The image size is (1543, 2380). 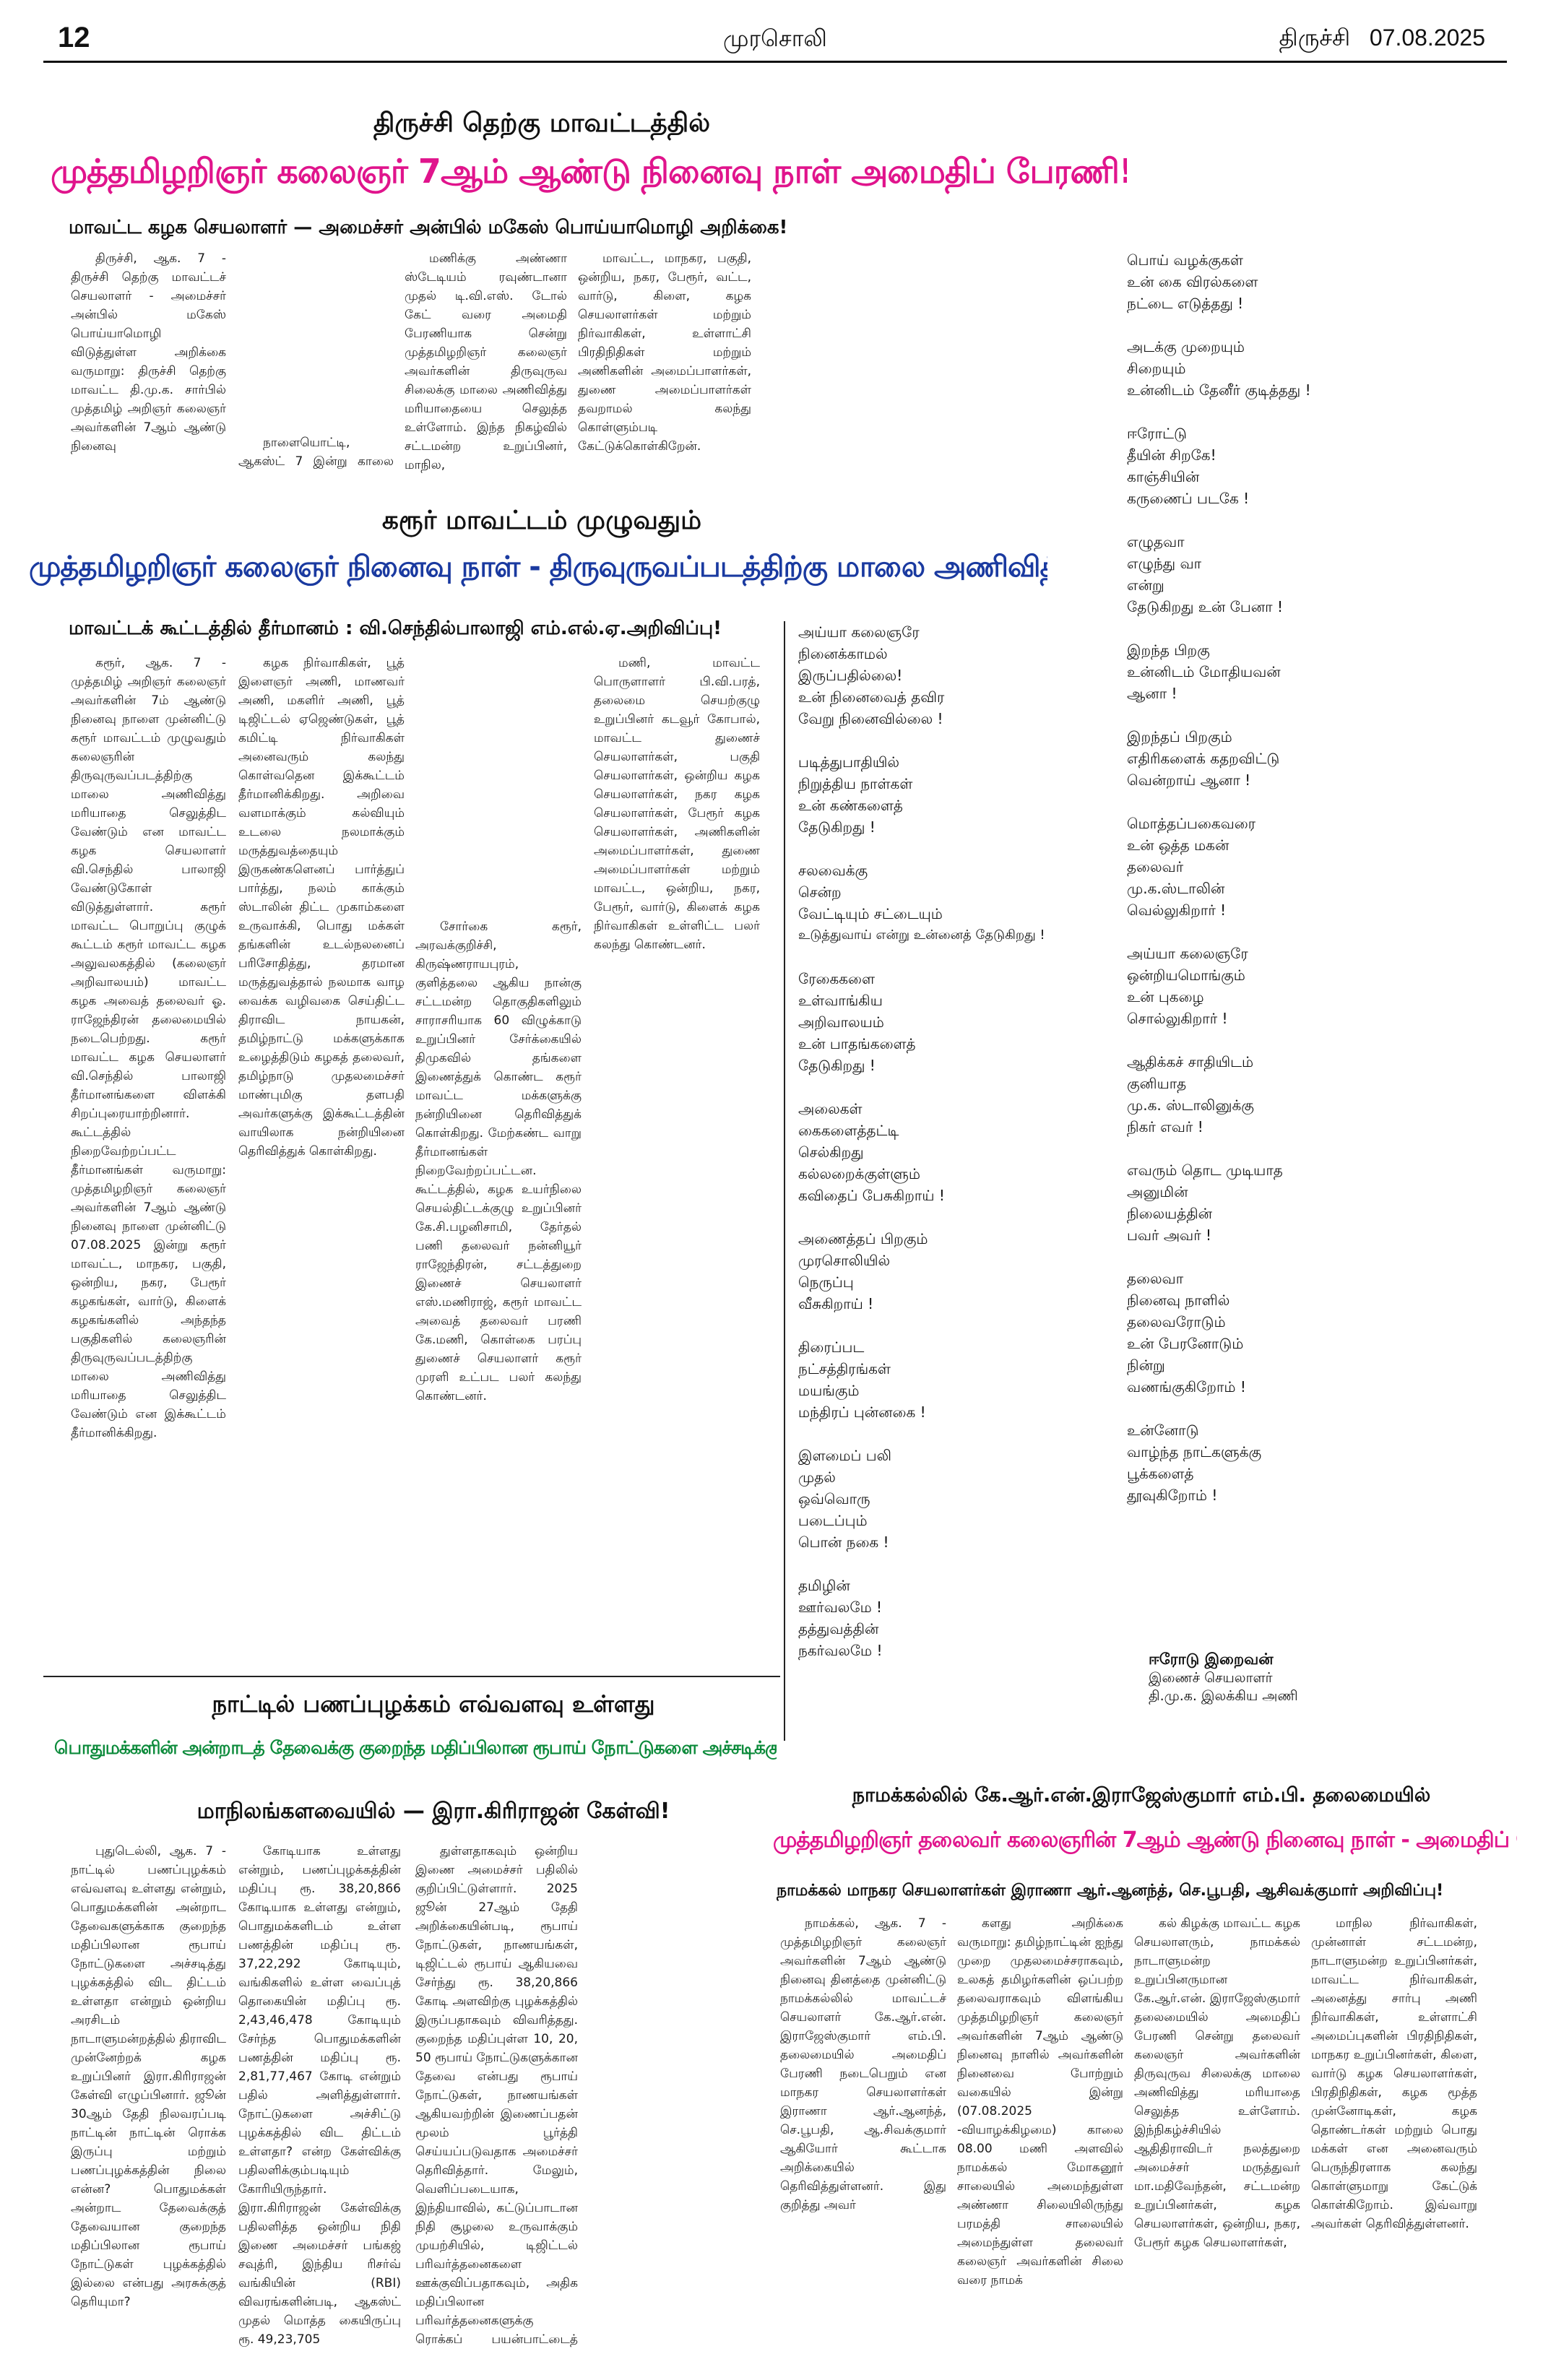 I want to click on poem-line: உன்னோடு, so click(x=1163, y=1430).